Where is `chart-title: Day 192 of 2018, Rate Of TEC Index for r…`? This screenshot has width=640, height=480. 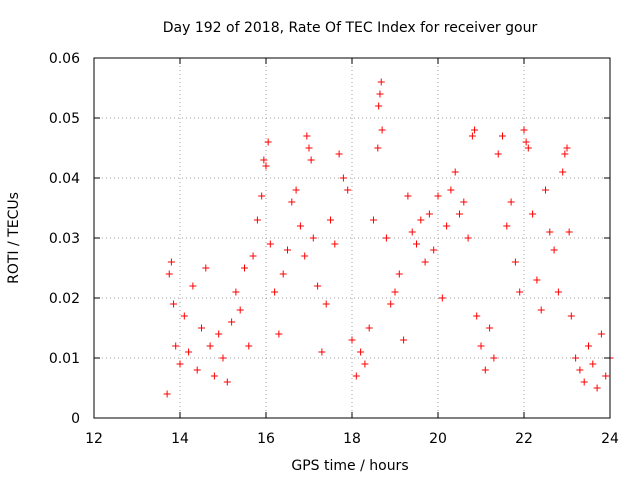
chart-title: Day 192 of 2018, Rate Of TEC Index for r… is located at coordinates (350, 28).